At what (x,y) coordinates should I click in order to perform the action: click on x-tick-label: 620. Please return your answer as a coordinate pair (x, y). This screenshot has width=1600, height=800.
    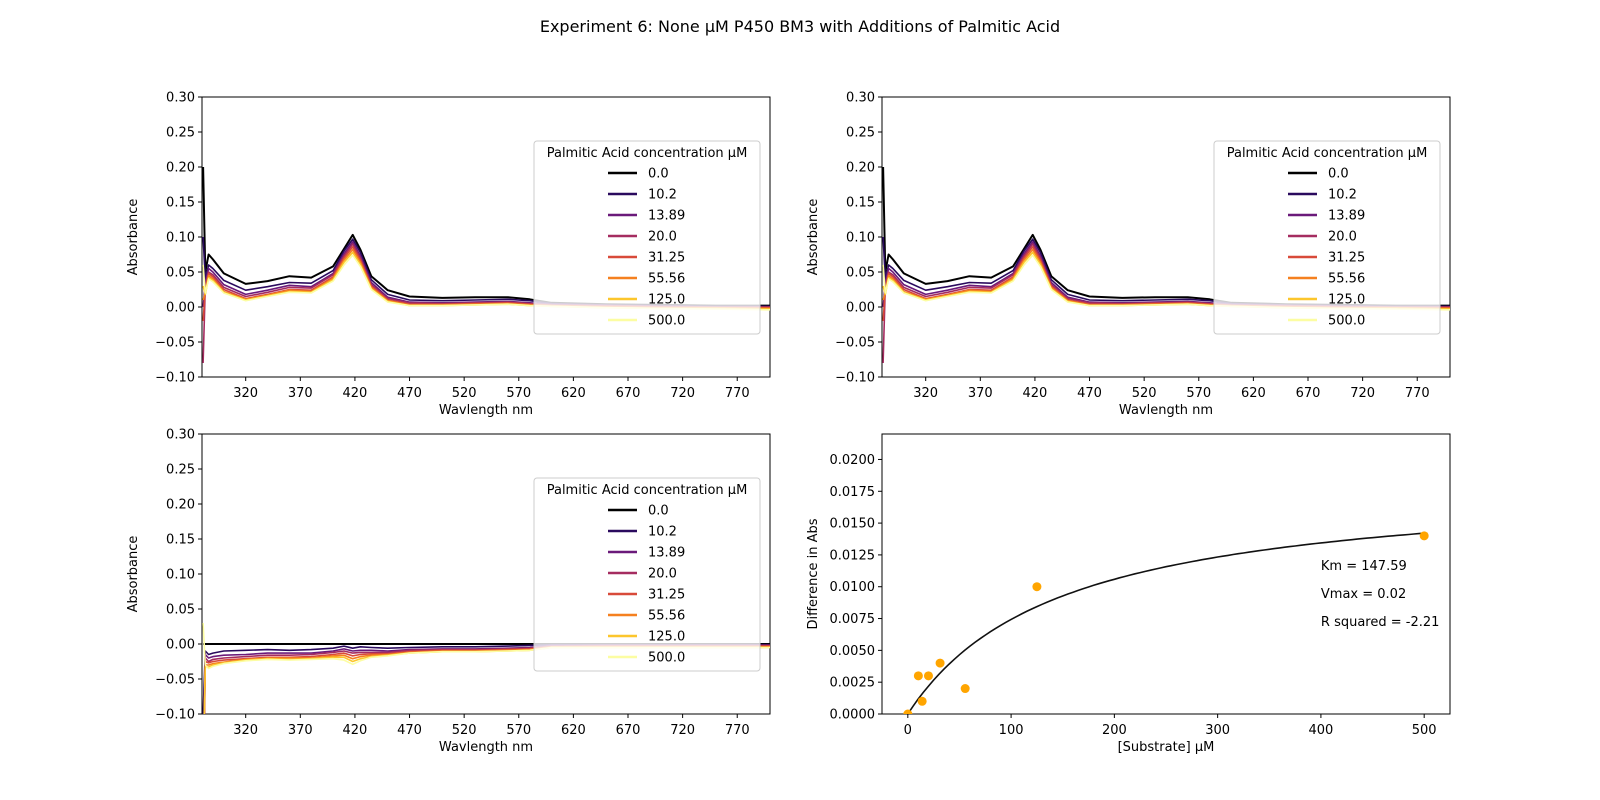
    Looking at the image, I should click on (573, 730).